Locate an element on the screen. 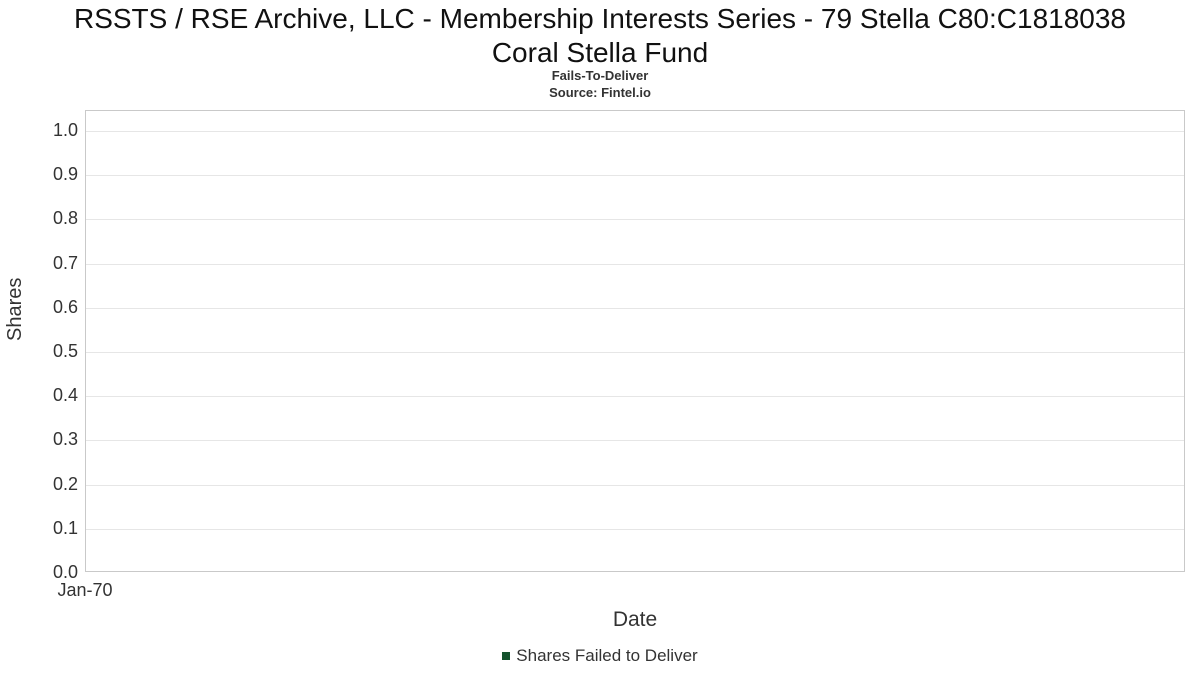 The width and height of the screenshot is (1200, 675). y-tick-label: 0.1 is located at coordinates (65, 528).